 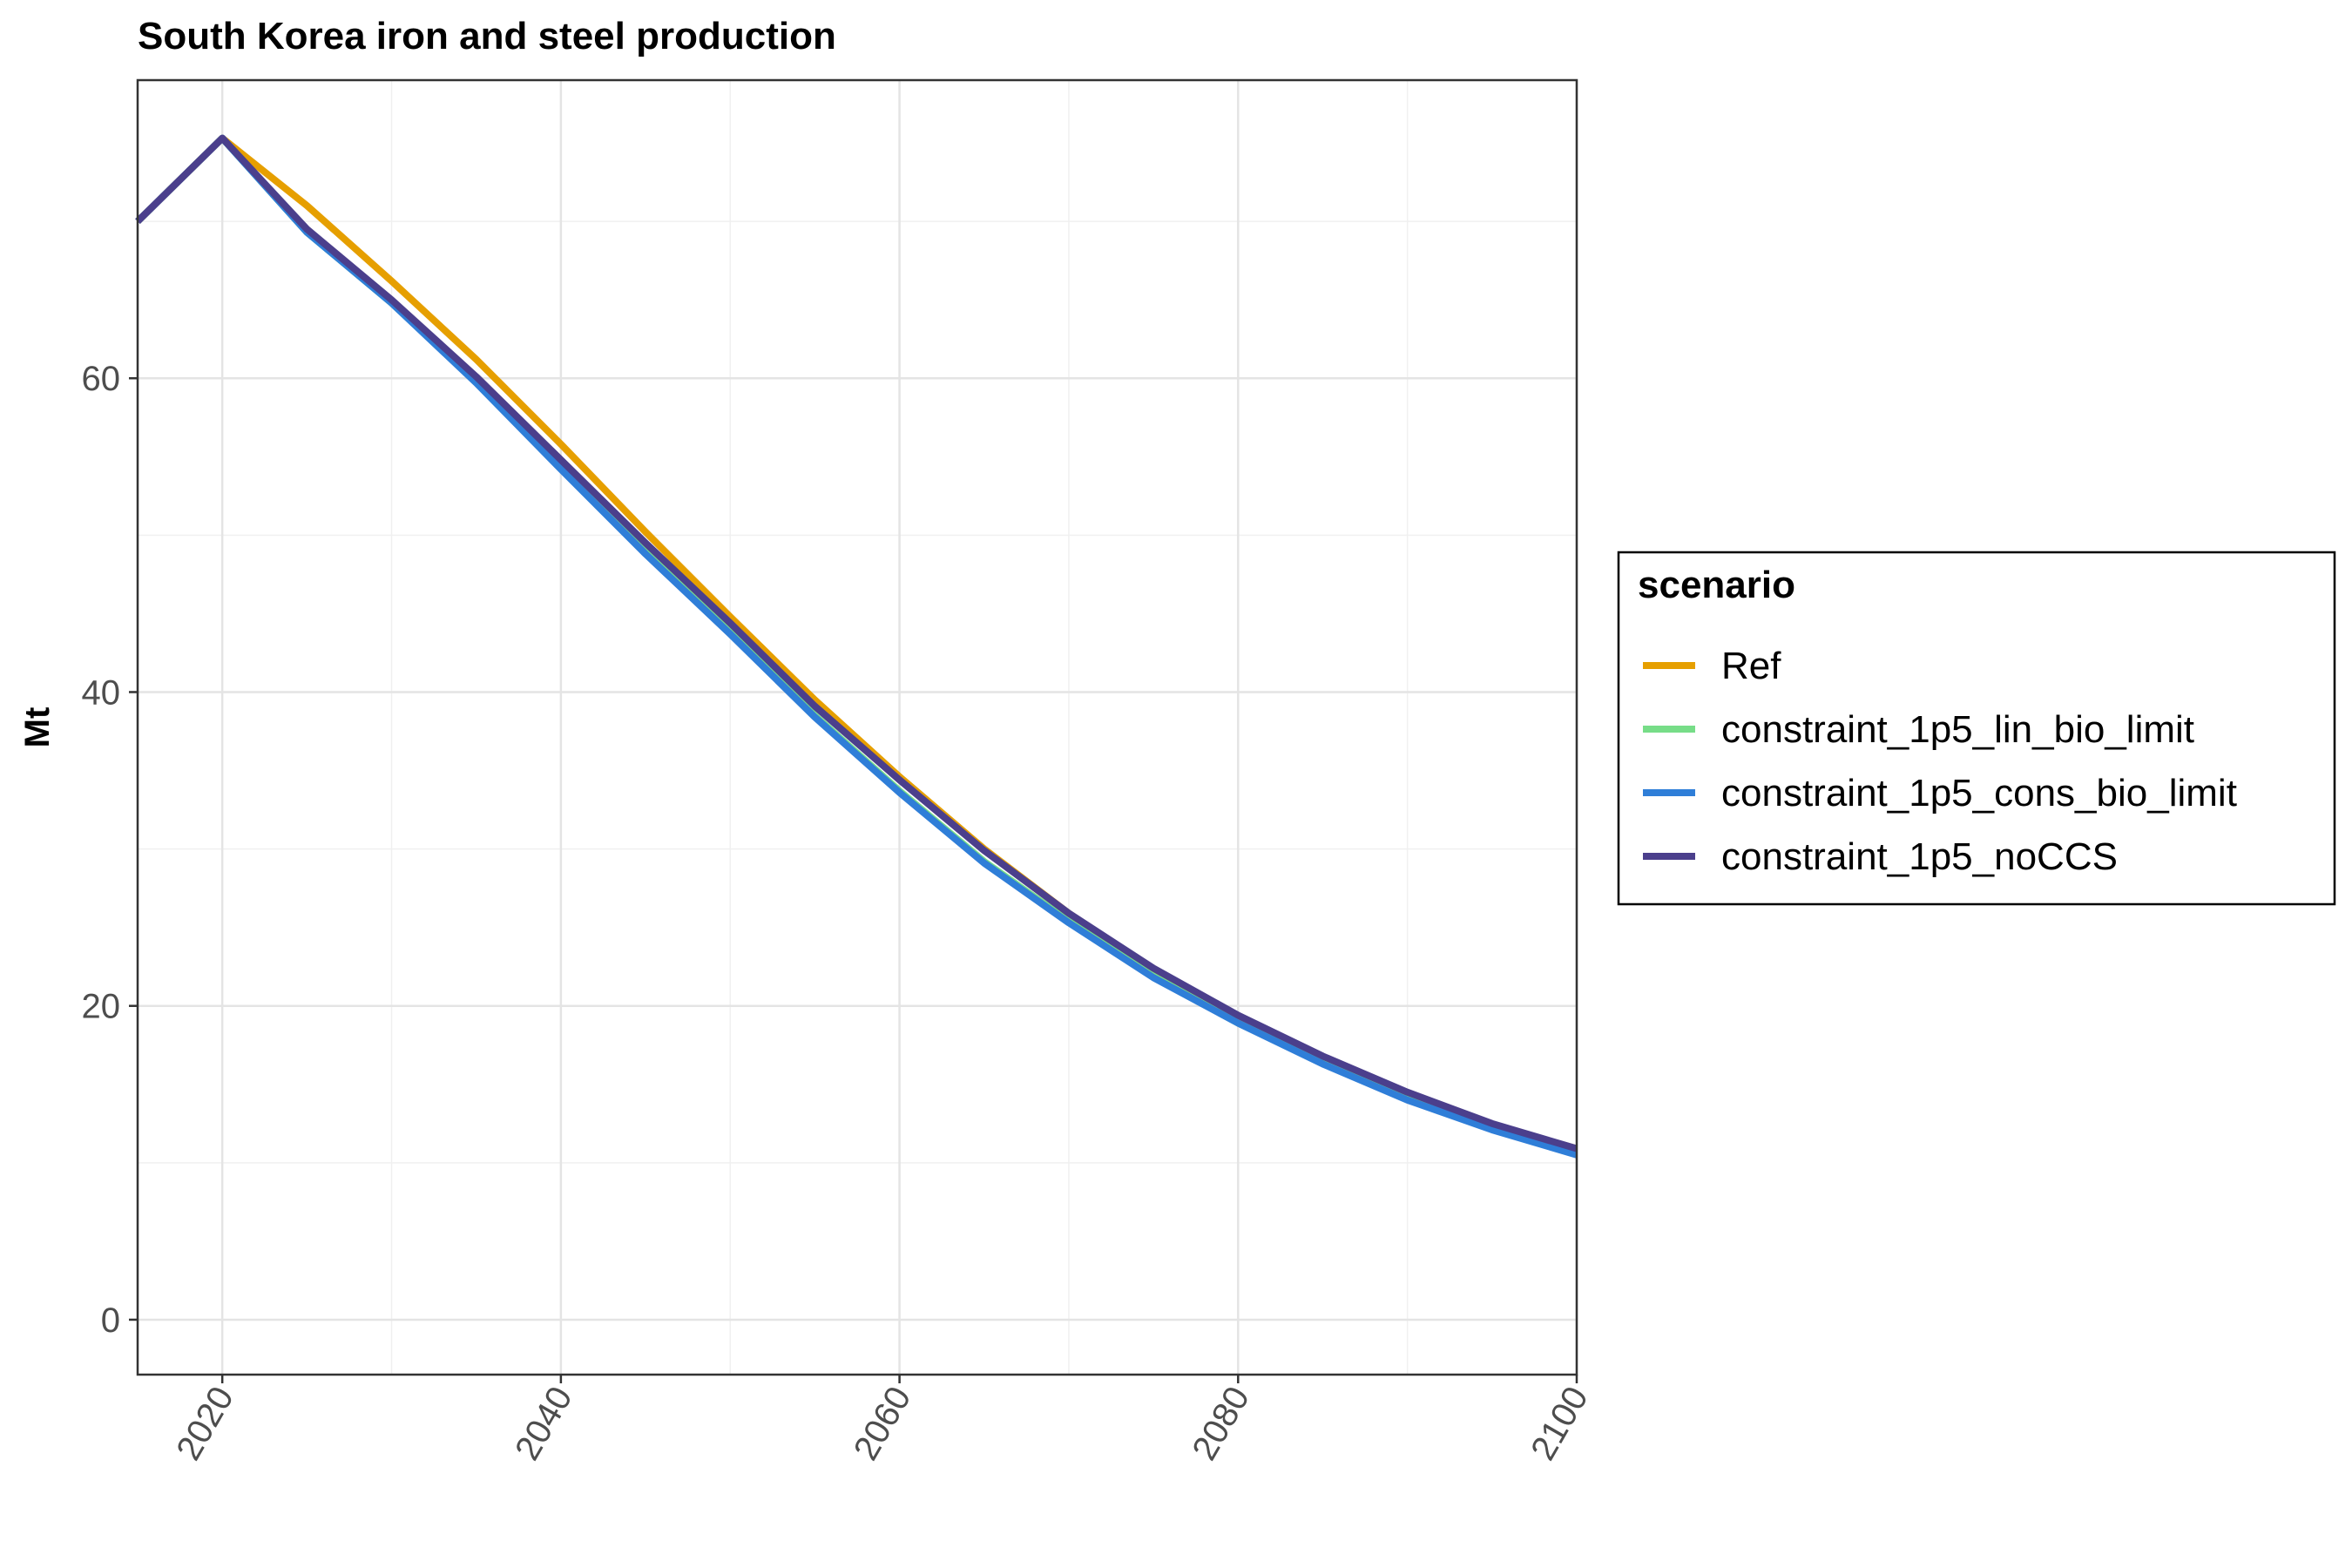 I want to click on y-axis-label: Mt, so click(x=37, y=727).